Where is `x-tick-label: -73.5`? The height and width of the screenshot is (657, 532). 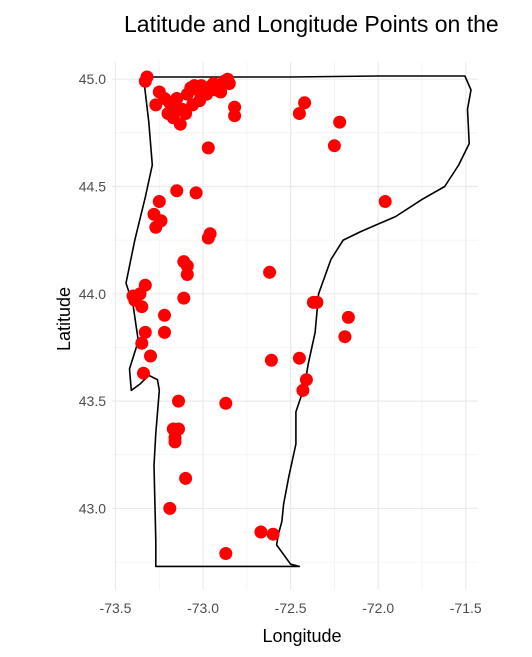 x-tick-label: -73.5 is located at coordinates (116, 608).